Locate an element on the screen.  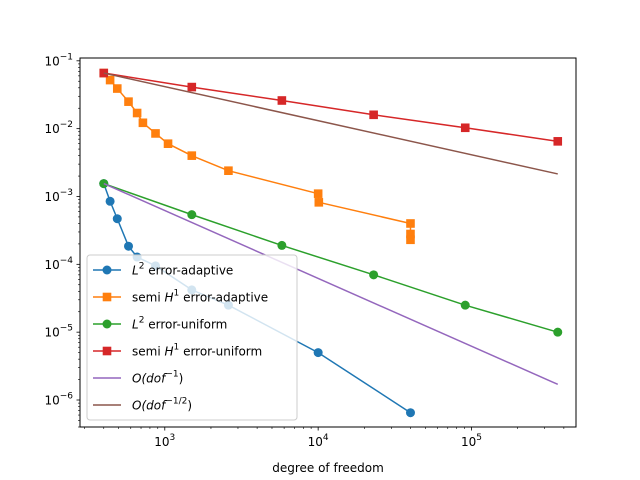
legend-label: semi H1 error-uniform is located at coordinates (197, 351).